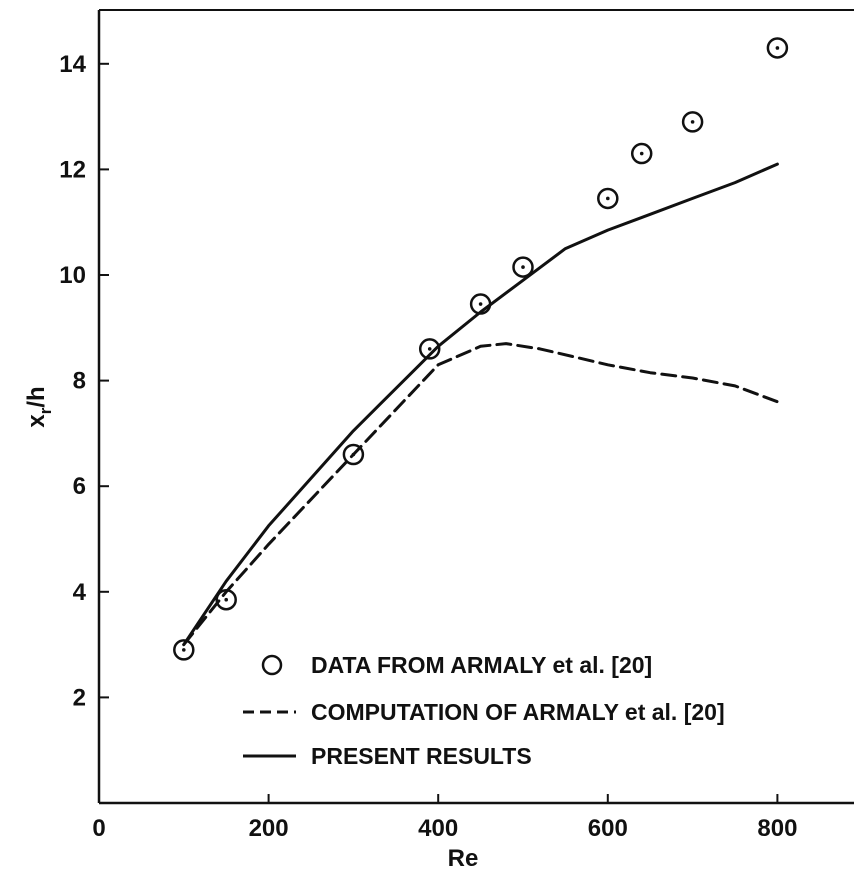  What do you see at coordinates (463, 858) in the screenshot?
I see `x-axis-title: Re` at bounding box center [463, 858].